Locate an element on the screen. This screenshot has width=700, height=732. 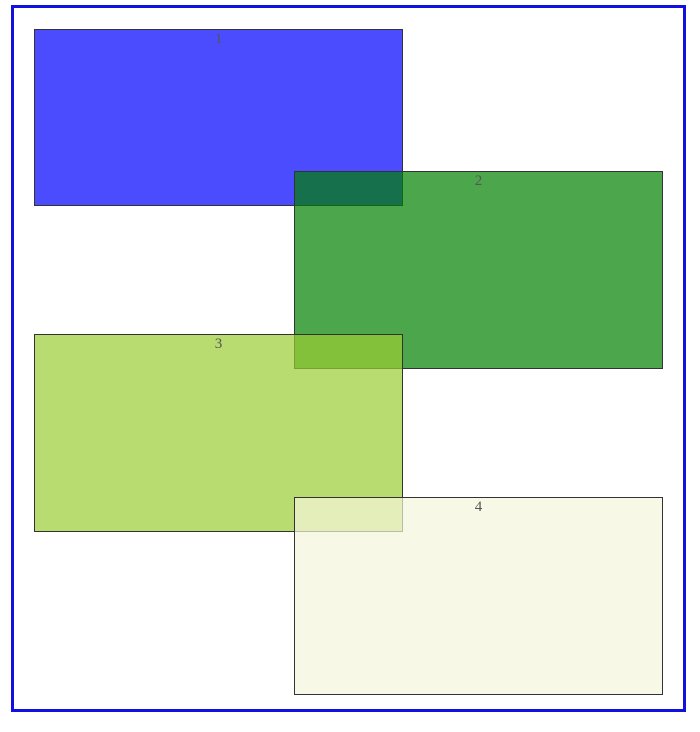
box-1-label: 1 is located at coordinates (218, 39).